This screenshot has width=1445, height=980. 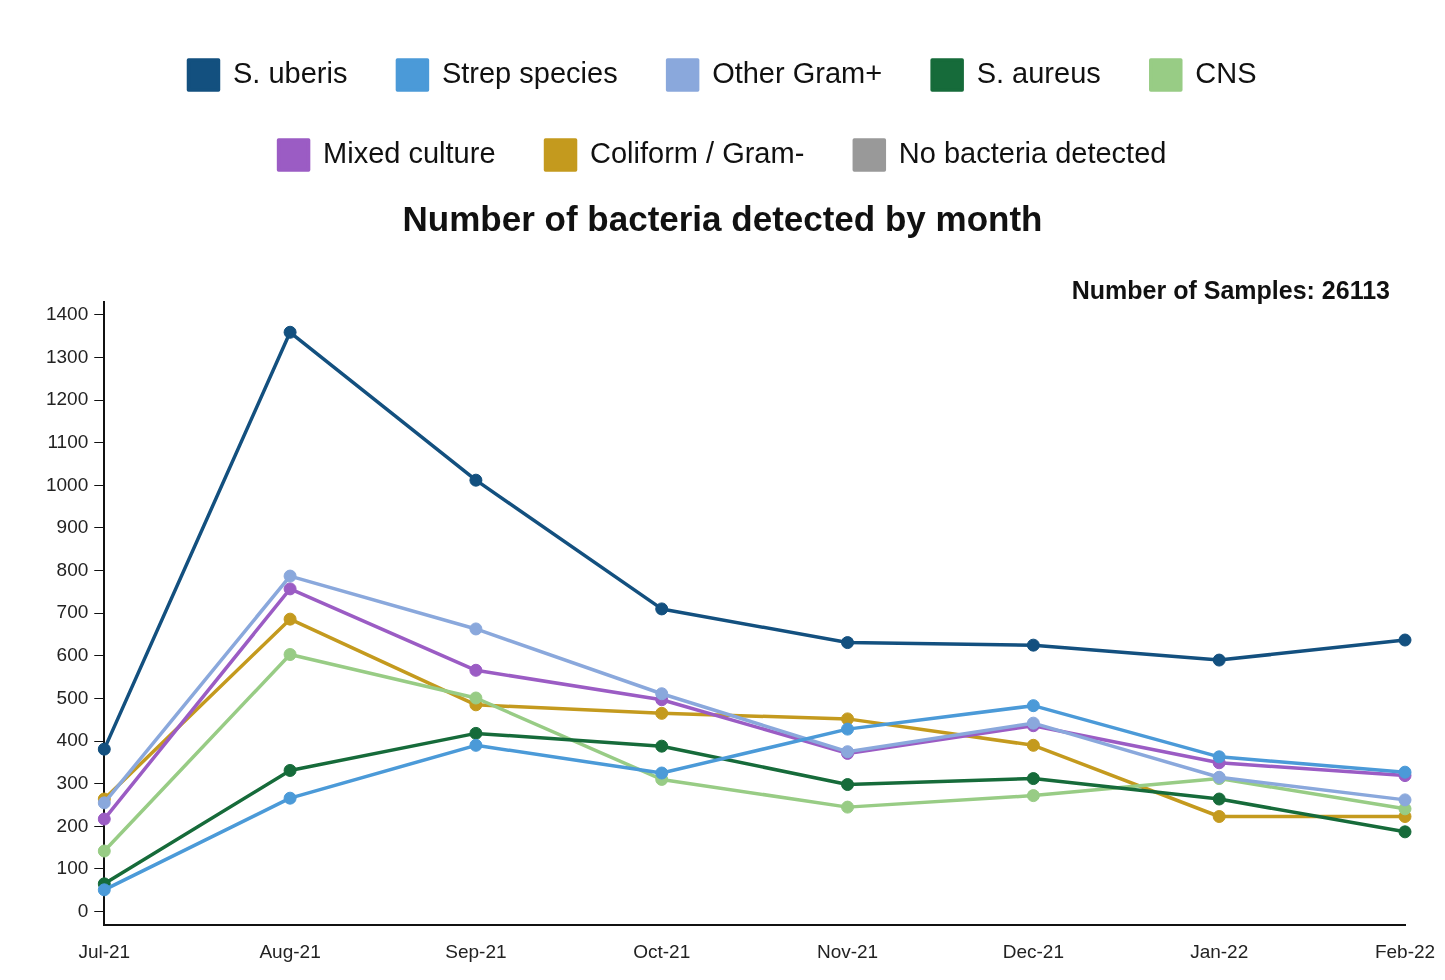 I want to click on y-tick-label: 600, so click(x=72, y=655).